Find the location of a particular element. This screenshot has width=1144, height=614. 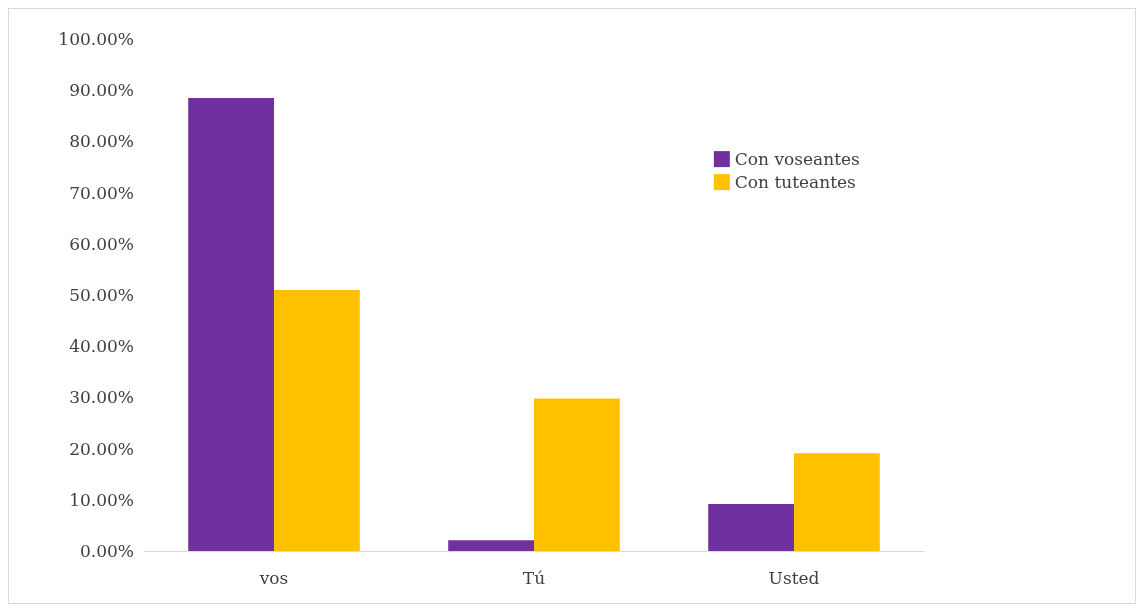

legend-label: Con tuteantes is located at coordinates (795, 182).